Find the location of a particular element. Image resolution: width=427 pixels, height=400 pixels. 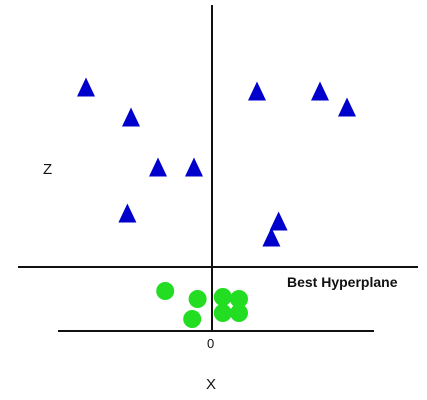

z-axis-label: Z is located at coordinates (47, 169).